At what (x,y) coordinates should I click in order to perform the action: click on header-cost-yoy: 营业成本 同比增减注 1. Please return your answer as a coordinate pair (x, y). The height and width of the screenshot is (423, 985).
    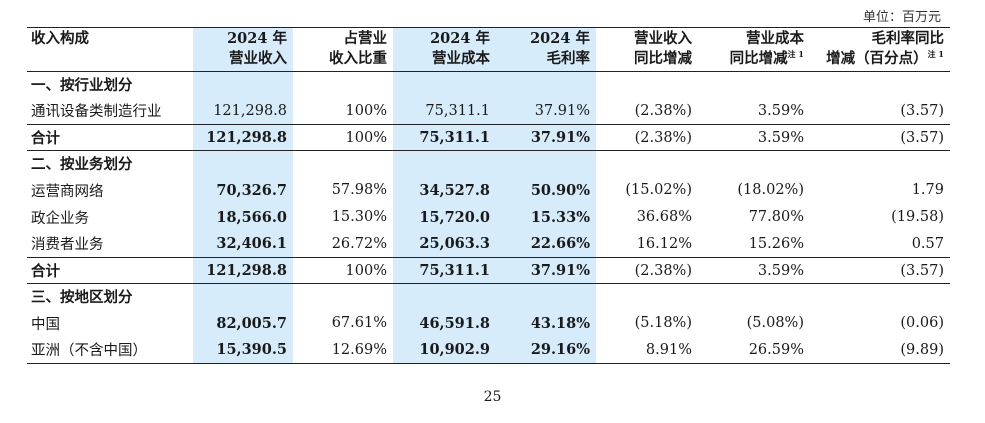
    Looking at the image, I should click on (754, 50).